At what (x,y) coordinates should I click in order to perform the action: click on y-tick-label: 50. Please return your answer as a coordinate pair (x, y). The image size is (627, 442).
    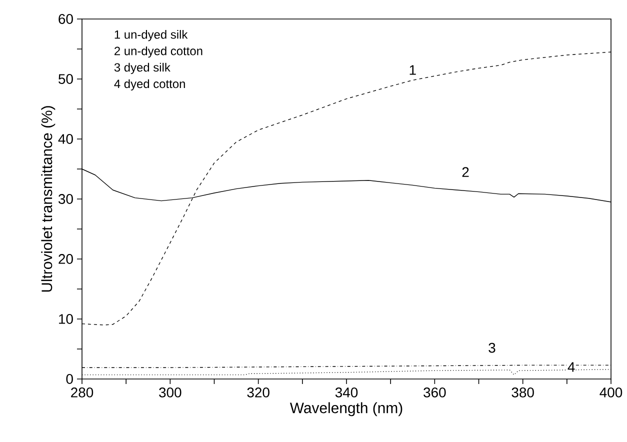
    Looking at the image, I should click on (65, 79).